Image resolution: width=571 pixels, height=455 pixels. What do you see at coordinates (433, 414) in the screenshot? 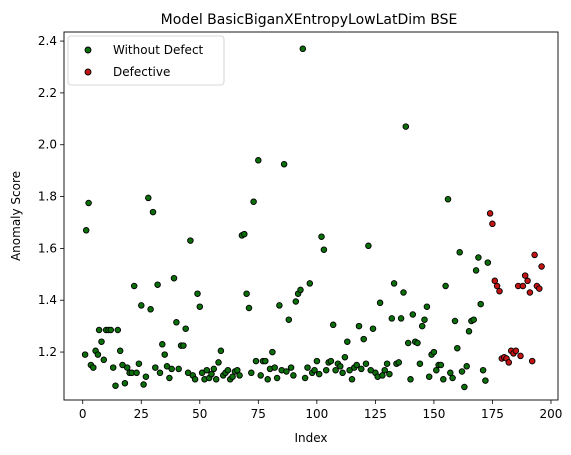
I see `x-tick-label: 150` at bounding box center [433, 414].